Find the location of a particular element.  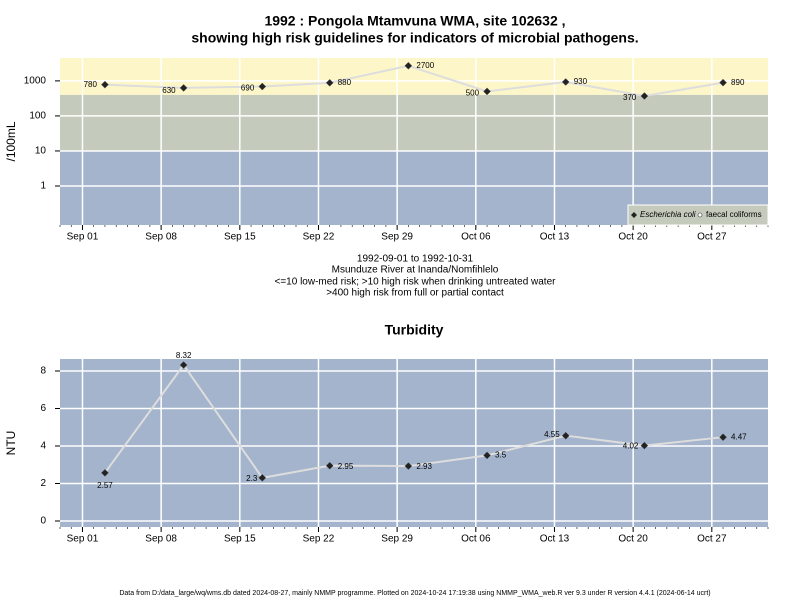

y-axis-title: /100mL is located at coordinates (11, 141).